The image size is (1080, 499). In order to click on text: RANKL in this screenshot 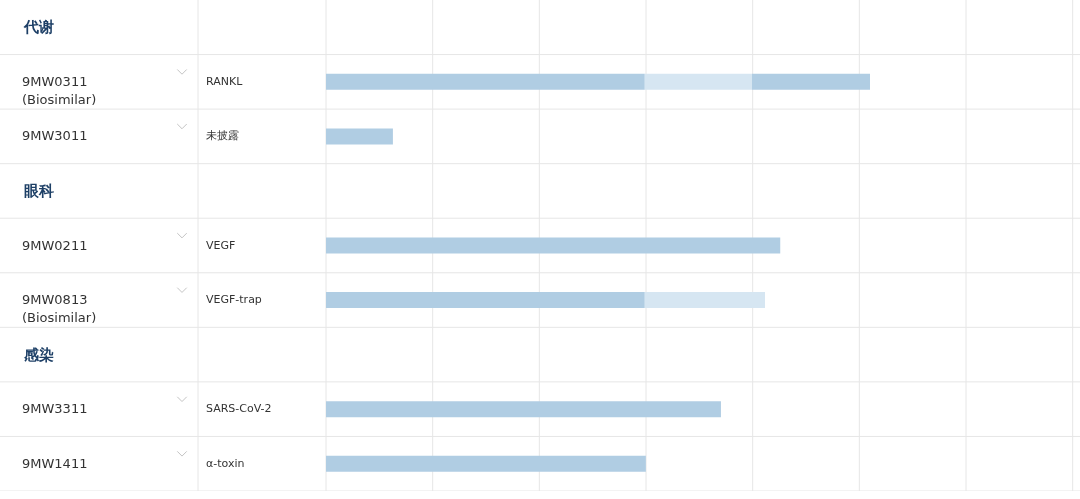, I will do `click(225, 81)`.